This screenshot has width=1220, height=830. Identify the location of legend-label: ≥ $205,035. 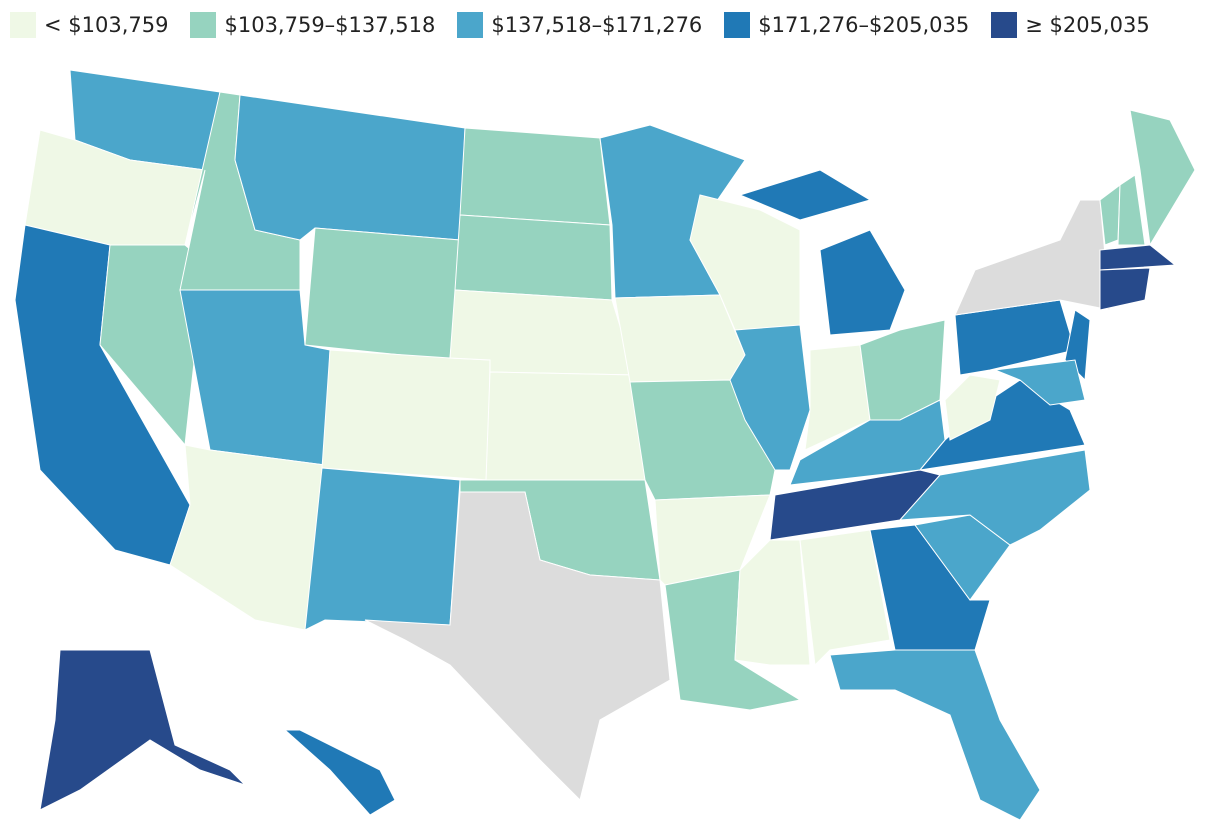
(1087, 25).